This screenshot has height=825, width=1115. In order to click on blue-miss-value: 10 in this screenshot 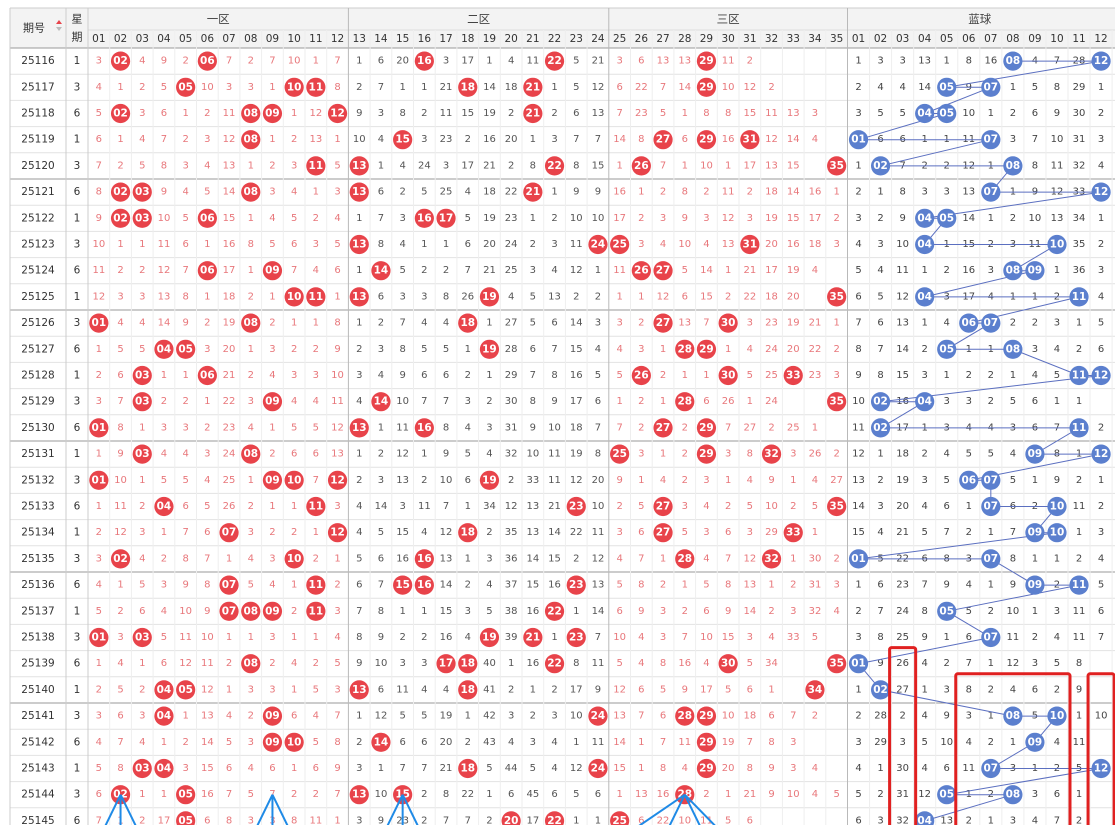, I will do `click(1035, 218)`.